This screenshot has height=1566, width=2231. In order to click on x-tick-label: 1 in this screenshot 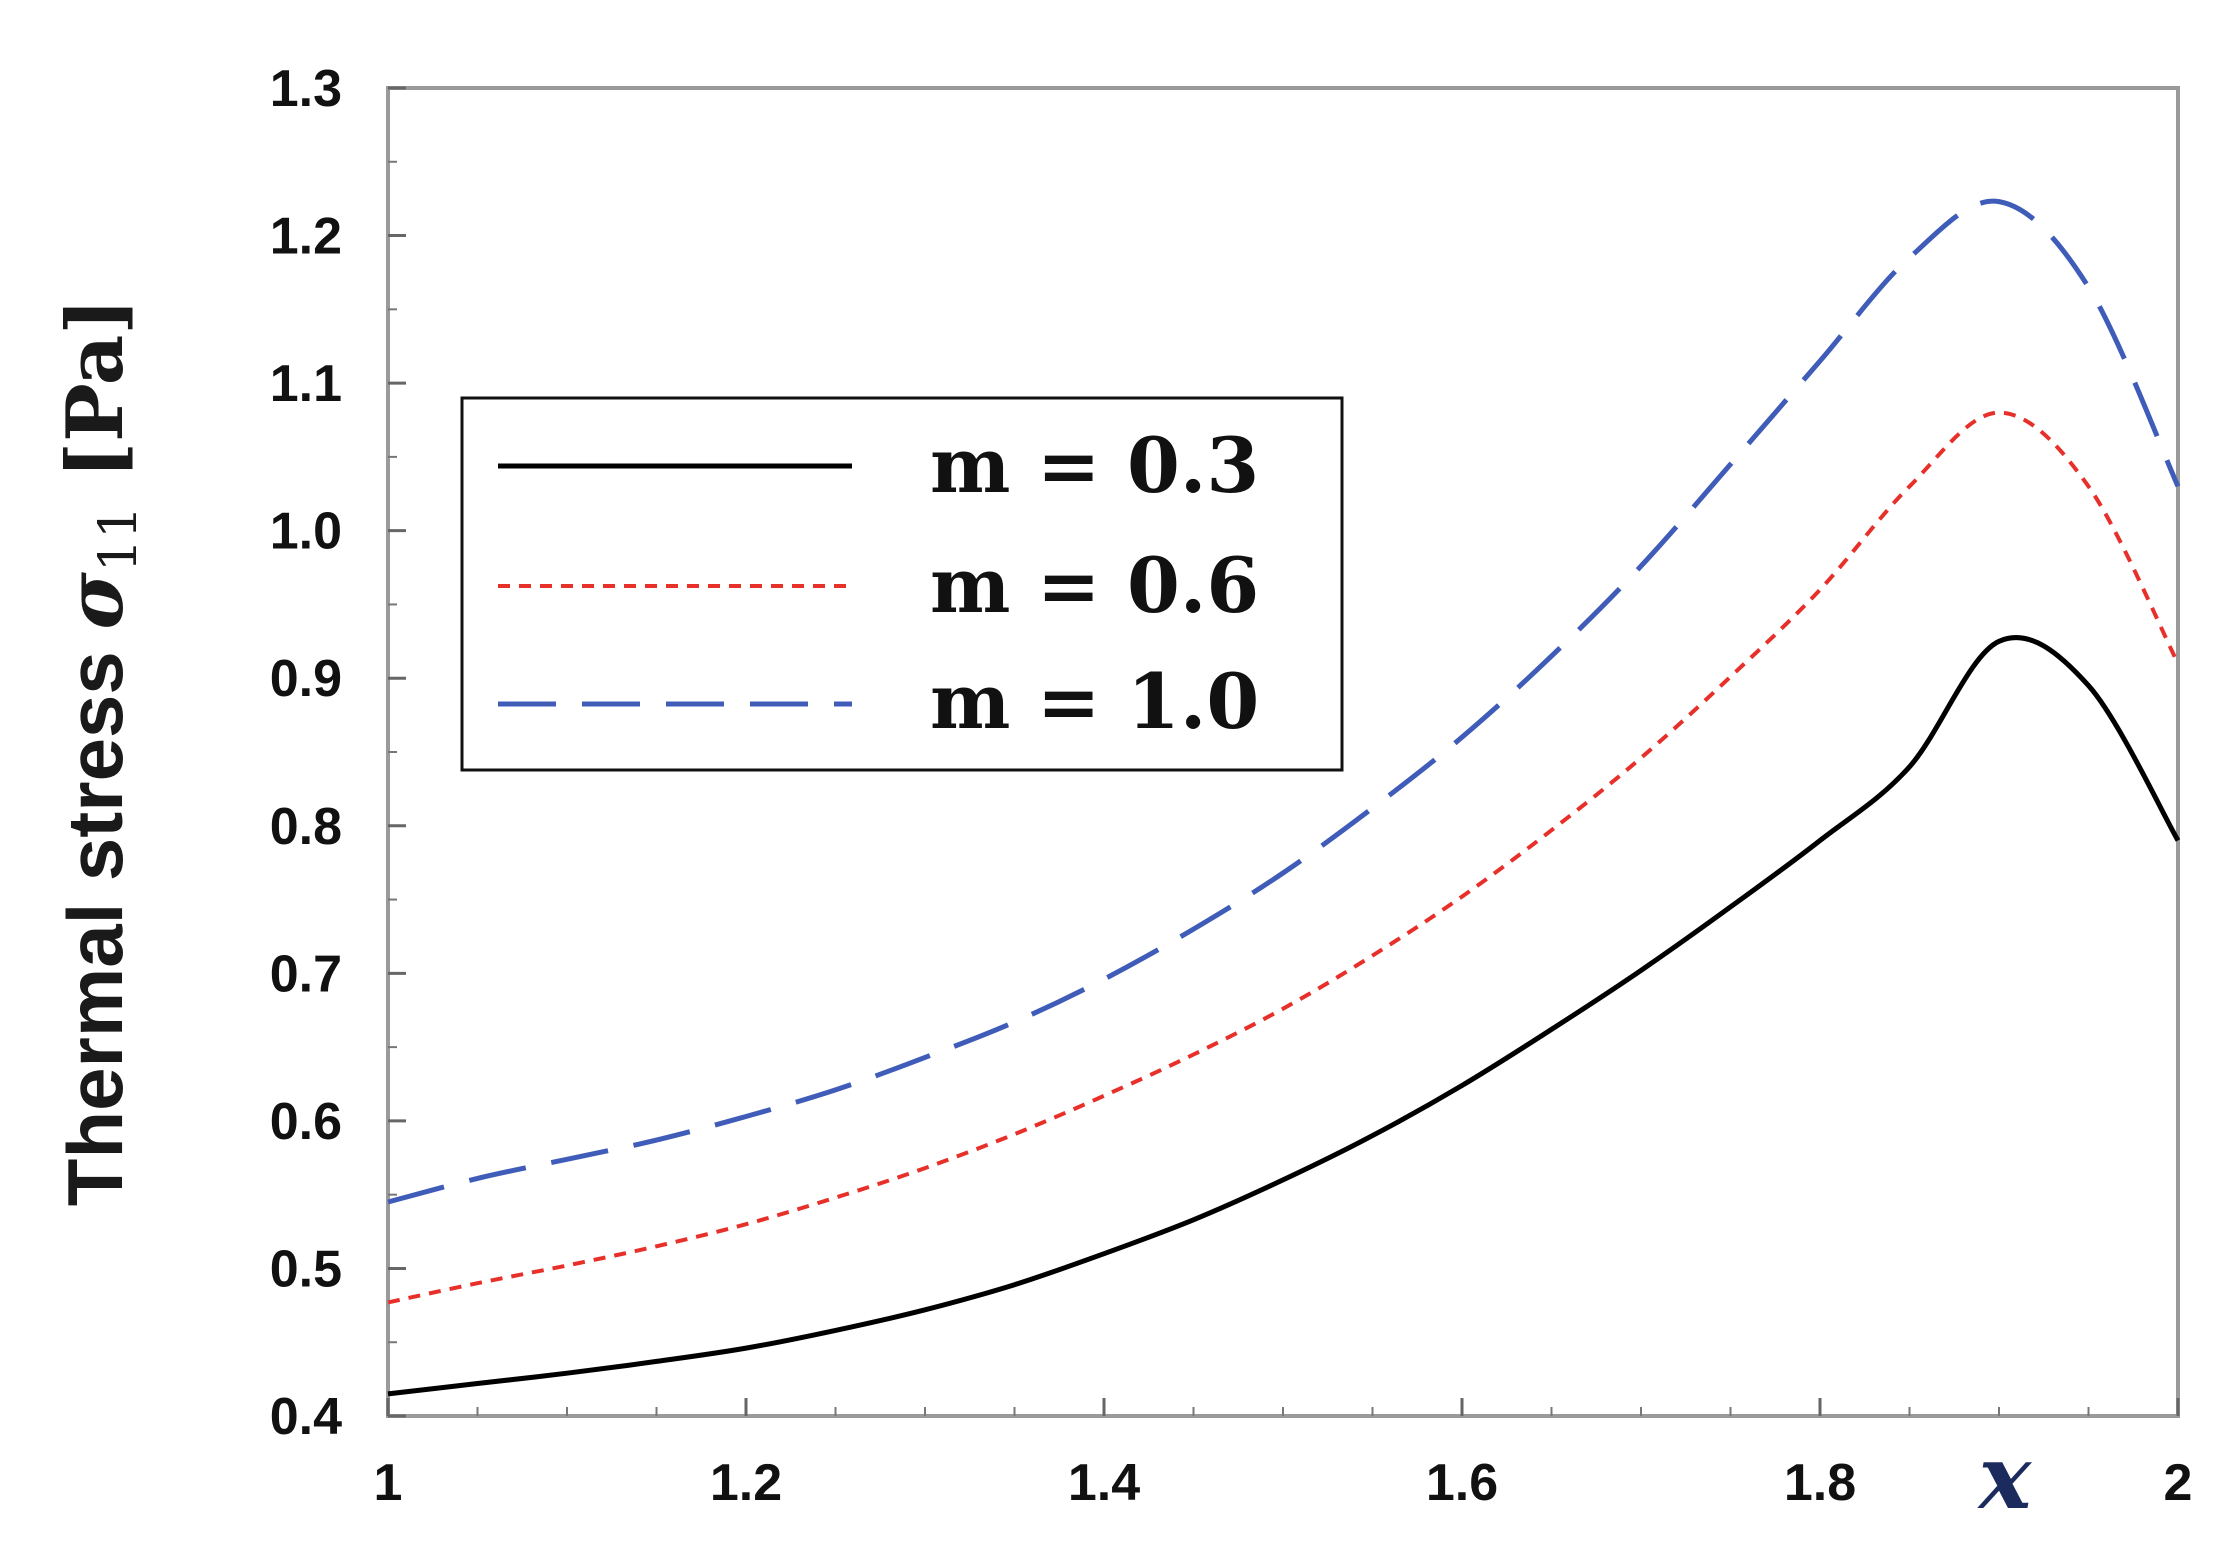, I will do `click(388, 1483)`.